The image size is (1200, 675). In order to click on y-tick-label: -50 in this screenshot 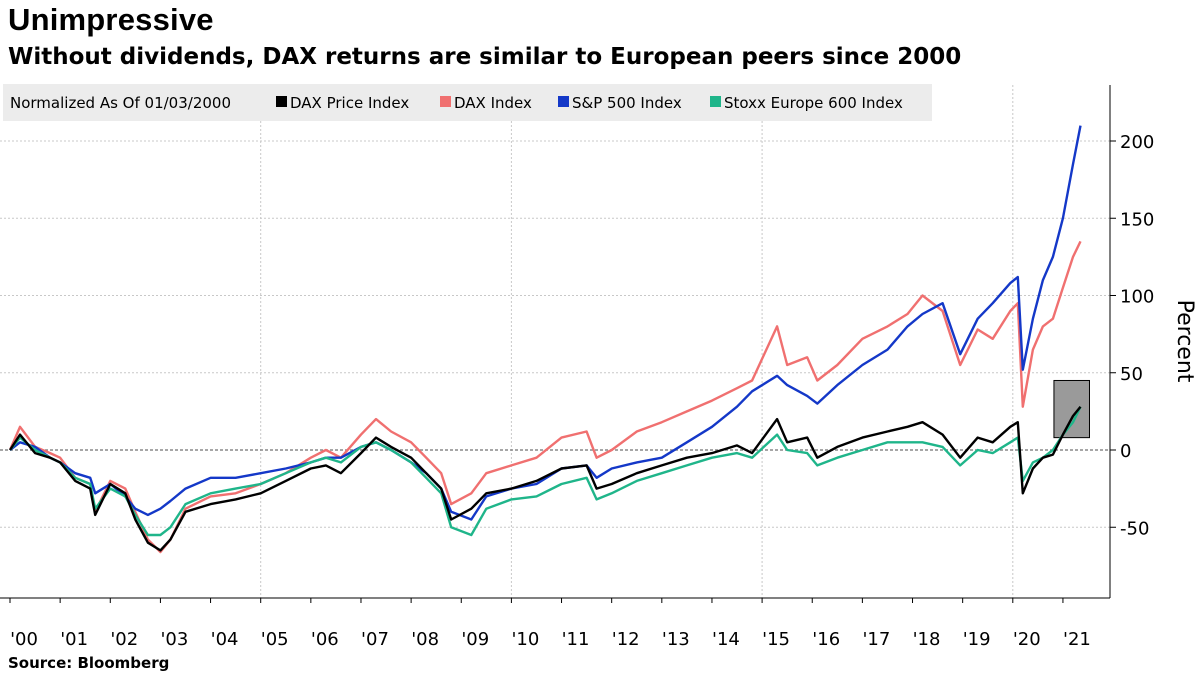, I will do `click(1134, 528)`.